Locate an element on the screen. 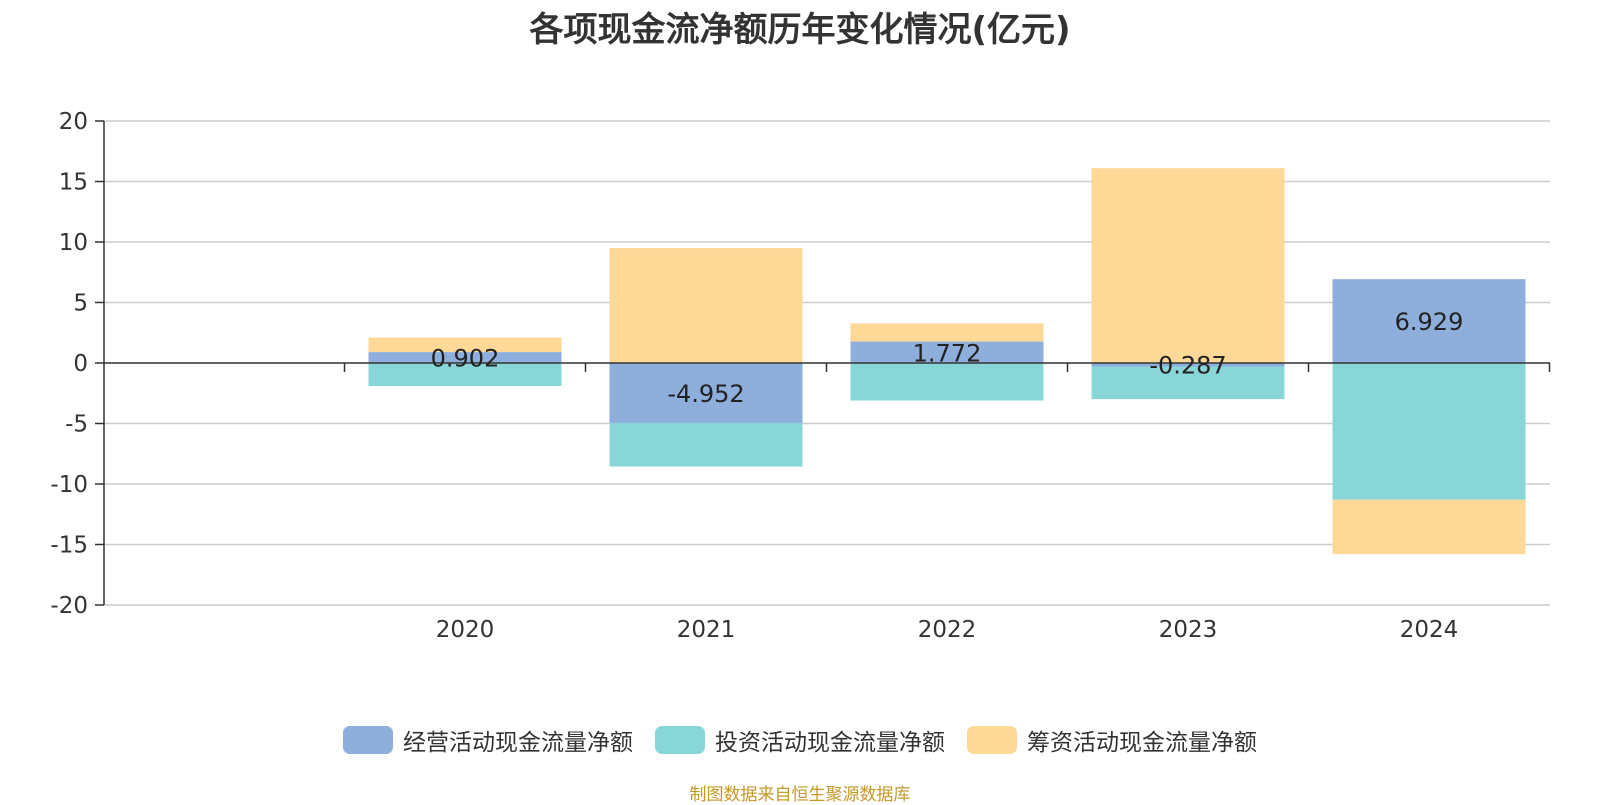 Image resolution: width=1600 pixels, height=805 pixels. data-label-2020: 0.902 is located at coordinates (465, 359).